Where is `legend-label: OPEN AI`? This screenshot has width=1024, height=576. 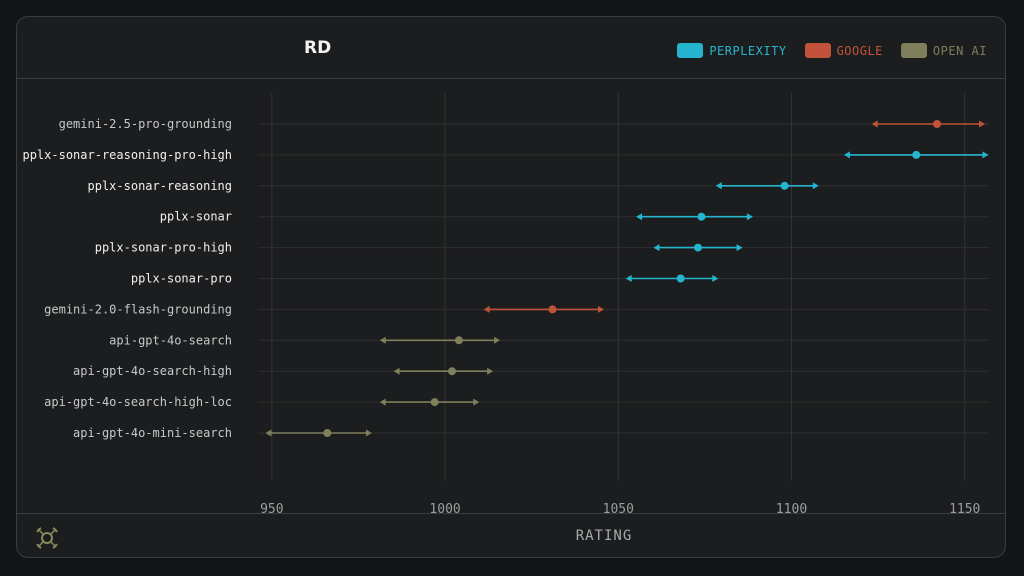
legend-label: OPEN AI is located at coordinates (959, 50).